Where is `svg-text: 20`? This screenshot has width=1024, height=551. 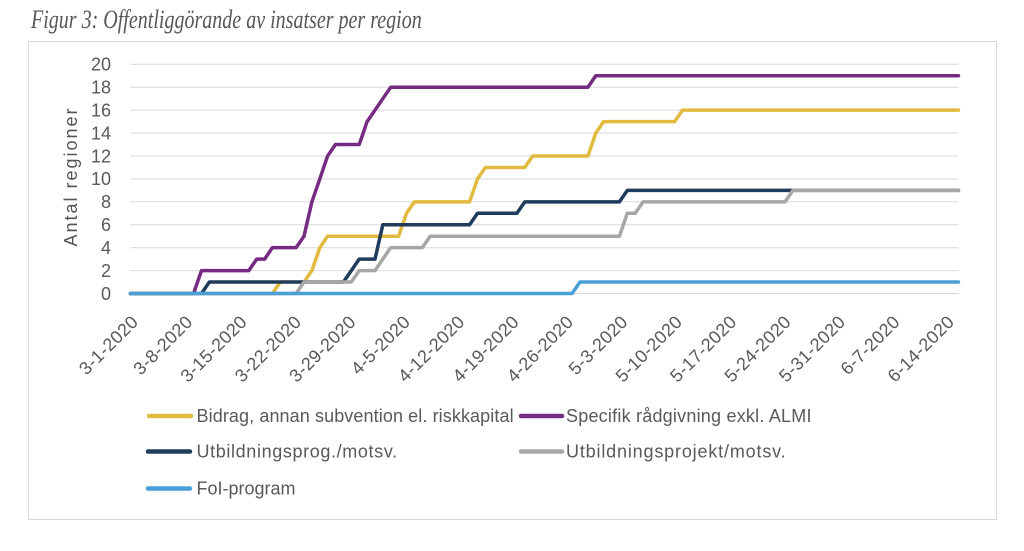
svg-text: 20 is located at coordinates (101, 65).